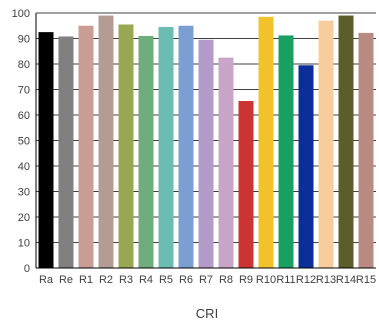 This screenshot has height=322, width=379. What do you see at coordinates (166, 148) in the screenshot?
I see `bar-r5` at bounding box center [166, 148].